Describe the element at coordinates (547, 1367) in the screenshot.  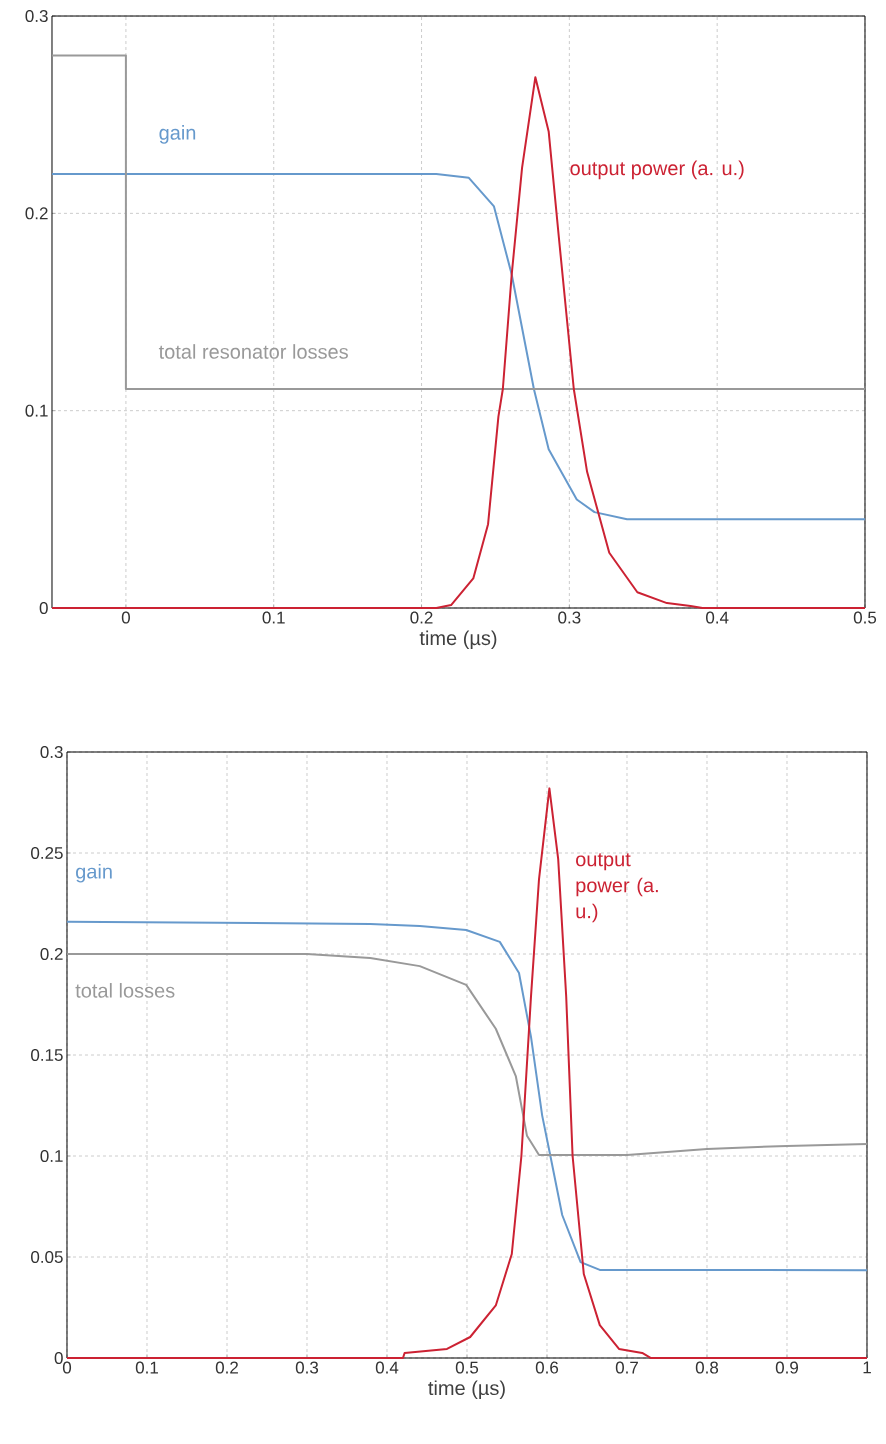
I see `x-tick-label: 0.6` at that location.